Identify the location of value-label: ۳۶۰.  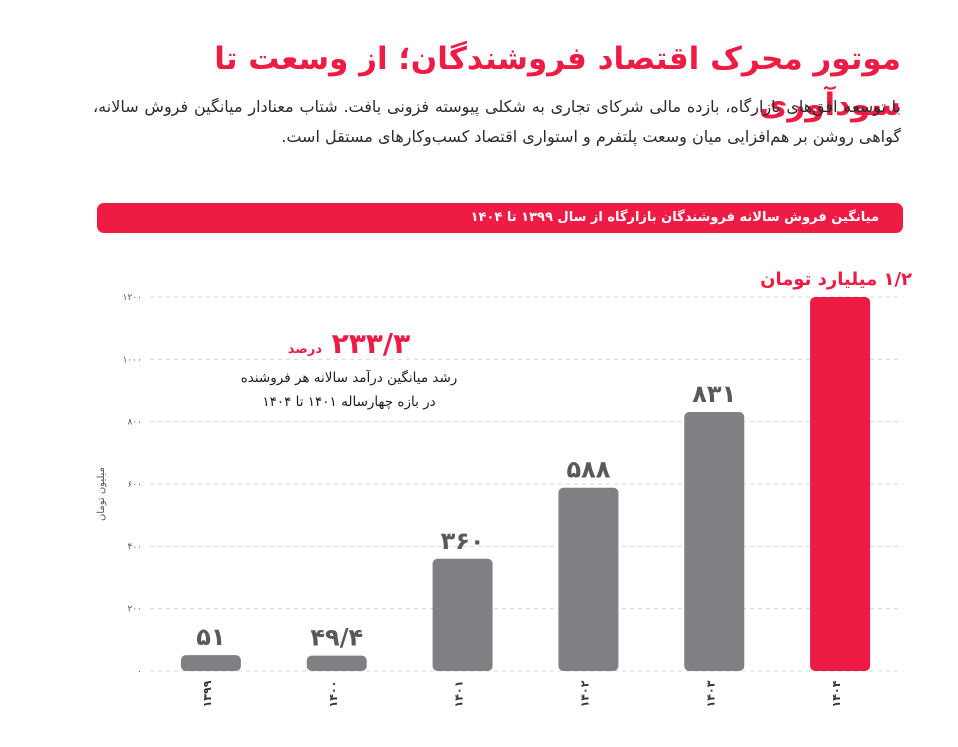
(463, 541).